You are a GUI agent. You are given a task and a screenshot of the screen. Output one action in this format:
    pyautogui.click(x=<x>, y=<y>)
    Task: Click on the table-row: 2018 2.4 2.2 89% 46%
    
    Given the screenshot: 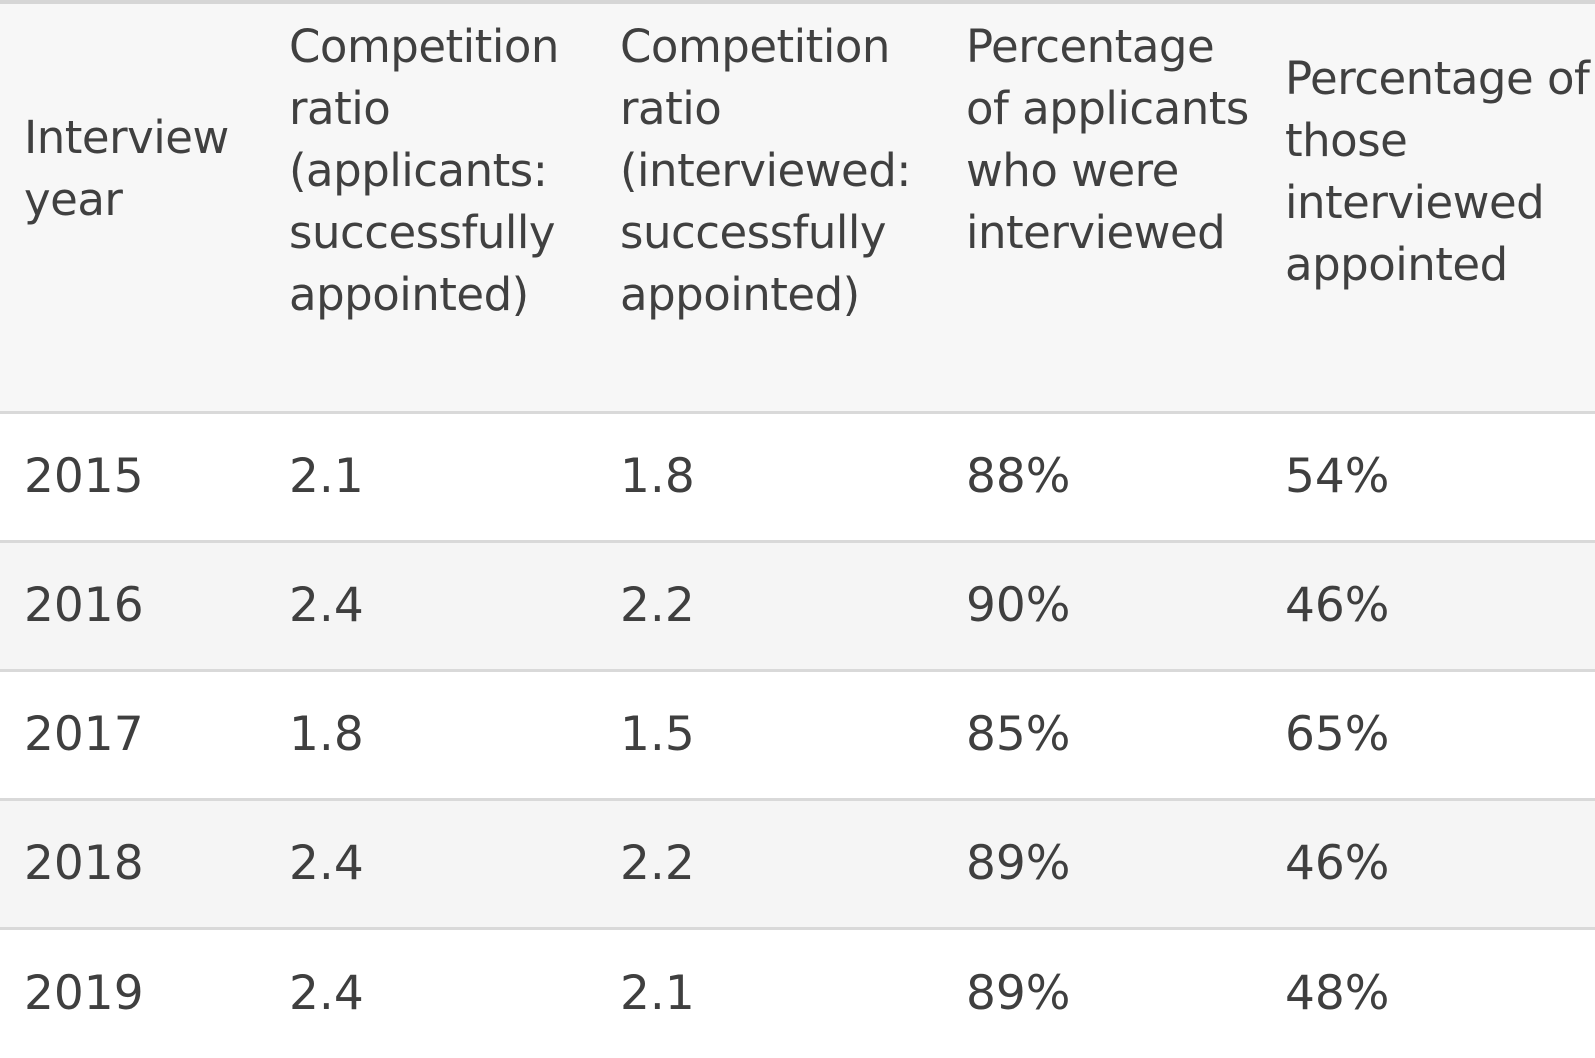 What is the action you would take?
    pyautogui.click(x=797, y=863)
    